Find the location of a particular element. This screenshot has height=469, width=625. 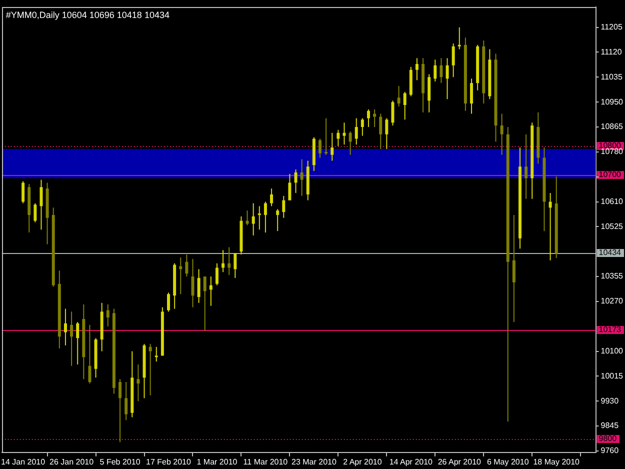

x-tick-label: 2 Apr 2010 is located at coordinates (362, 461).